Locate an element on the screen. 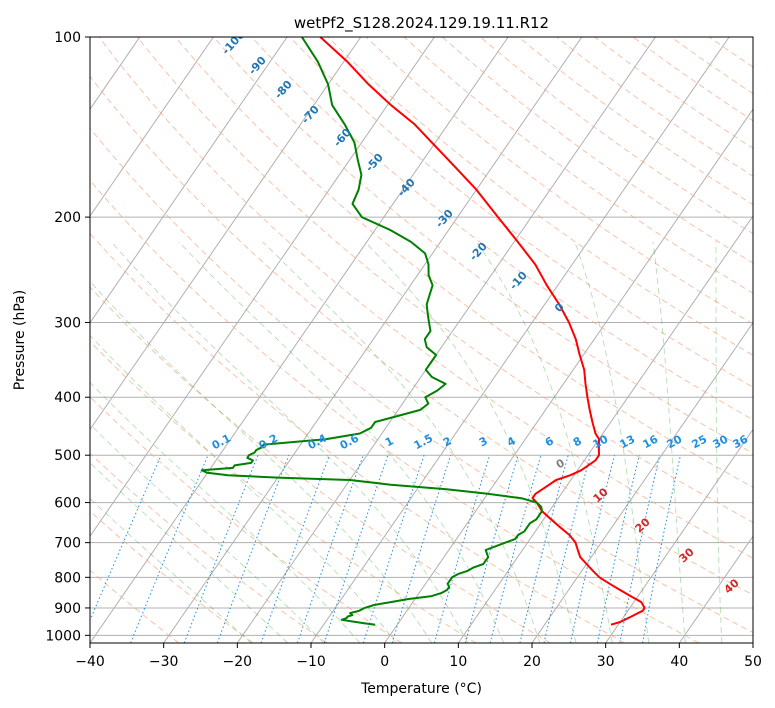  x-tick-label: 40 is located at coordinates (679, 662).